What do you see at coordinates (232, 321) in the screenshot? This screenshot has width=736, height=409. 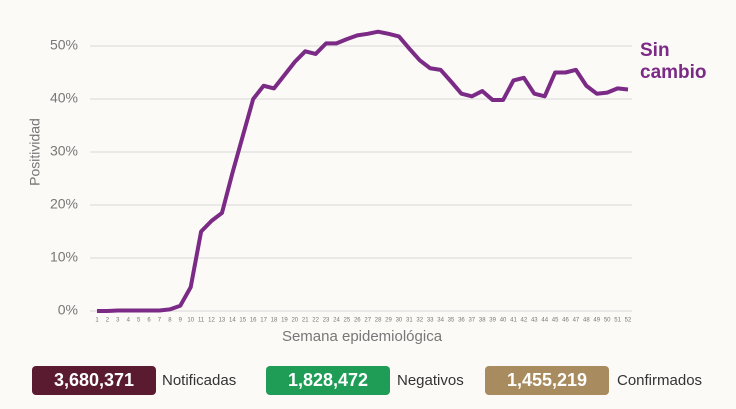 I see `x-tick-label: 14` at bounding box center [232, 321].